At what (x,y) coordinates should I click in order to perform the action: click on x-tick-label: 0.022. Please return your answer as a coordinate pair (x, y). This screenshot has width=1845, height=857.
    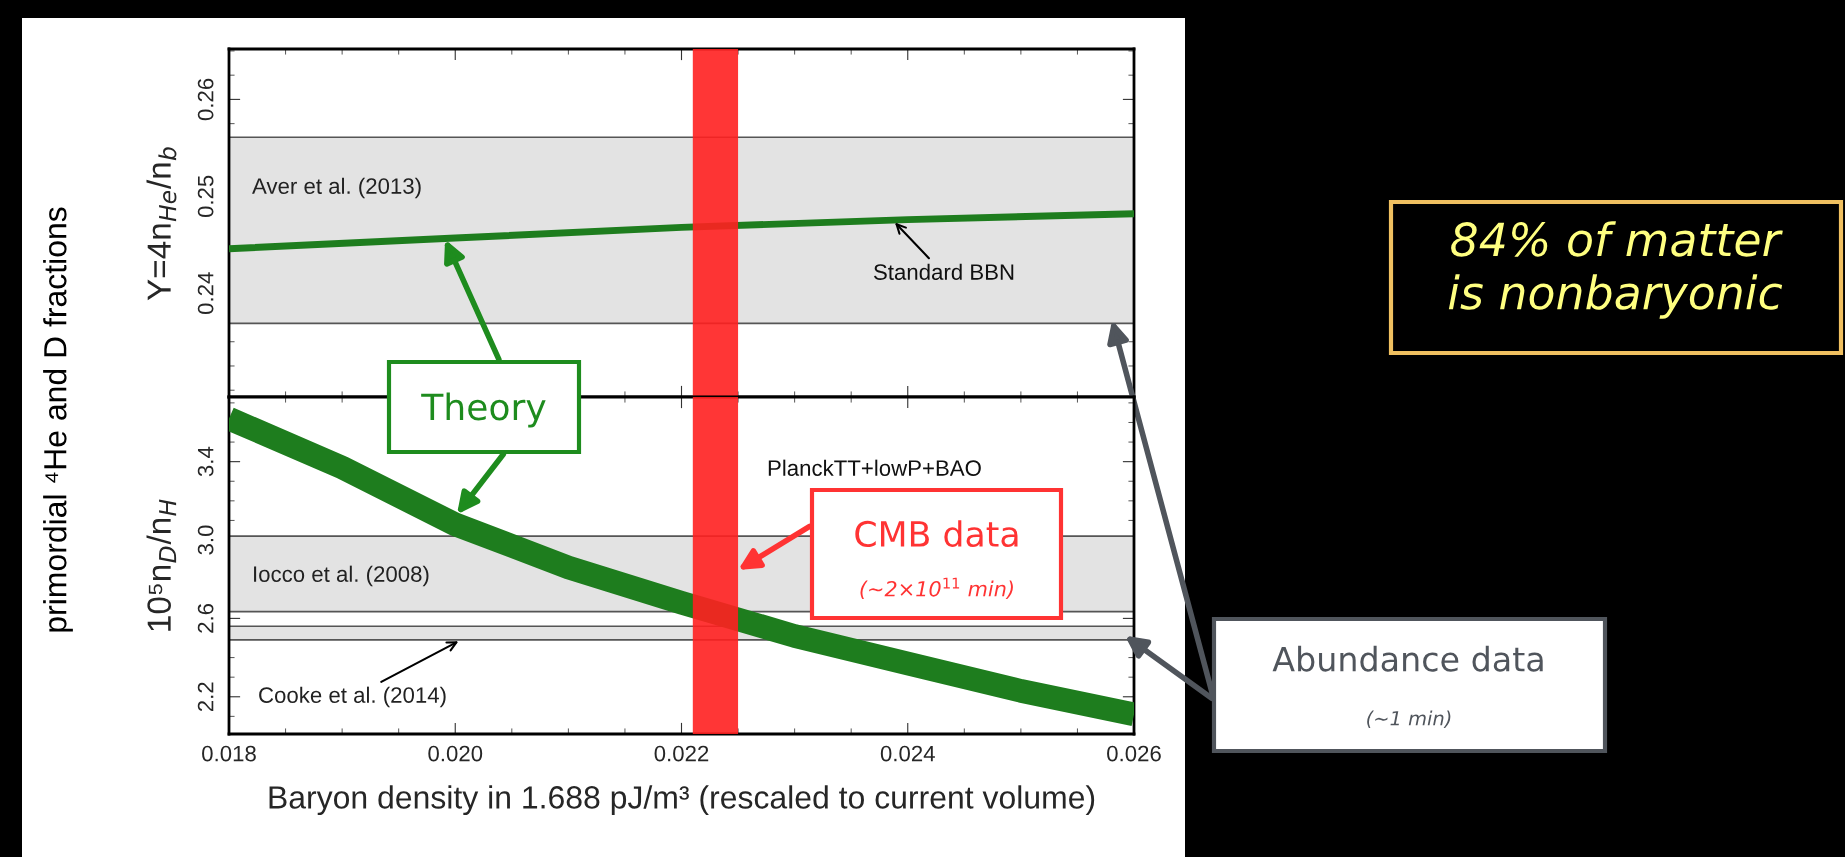
    Looking at the image, I should click on (681, 753).